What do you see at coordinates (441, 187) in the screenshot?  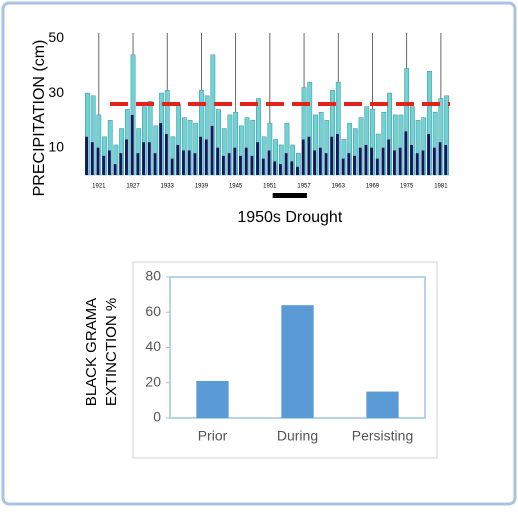 I see `x-tick-label: 1981` at bounding box center [441, 187].